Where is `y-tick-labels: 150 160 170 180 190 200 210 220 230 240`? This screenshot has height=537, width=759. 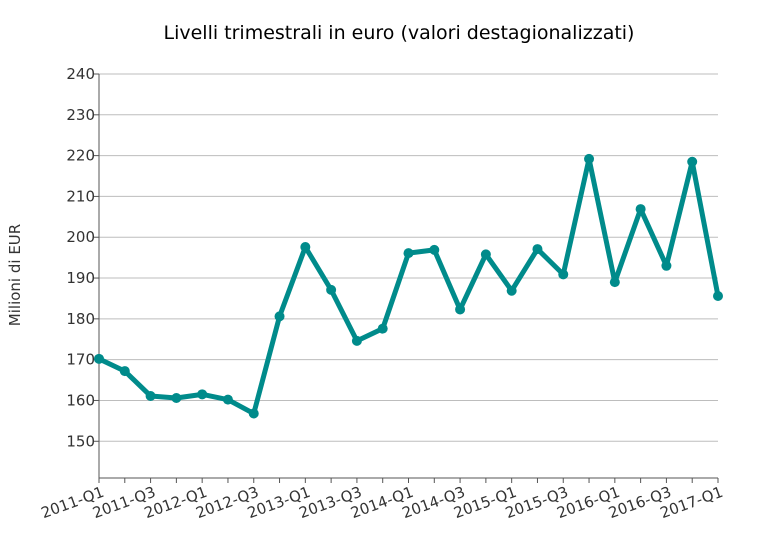 y-tick-labels: 150 160 170 180 190 200 210 220 230 240 is located at coordinates (80, 257).